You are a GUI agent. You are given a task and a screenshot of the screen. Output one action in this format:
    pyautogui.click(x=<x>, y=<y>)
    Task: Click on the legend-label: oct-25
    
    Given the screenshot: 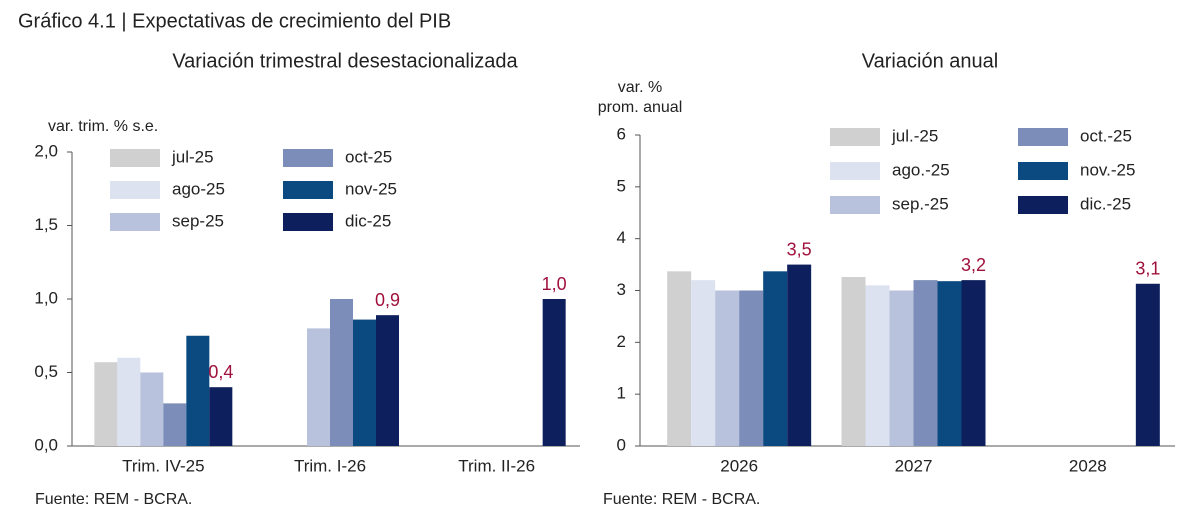 What is the action you would take?
    pyautogui.click(x=368, y=156)
    